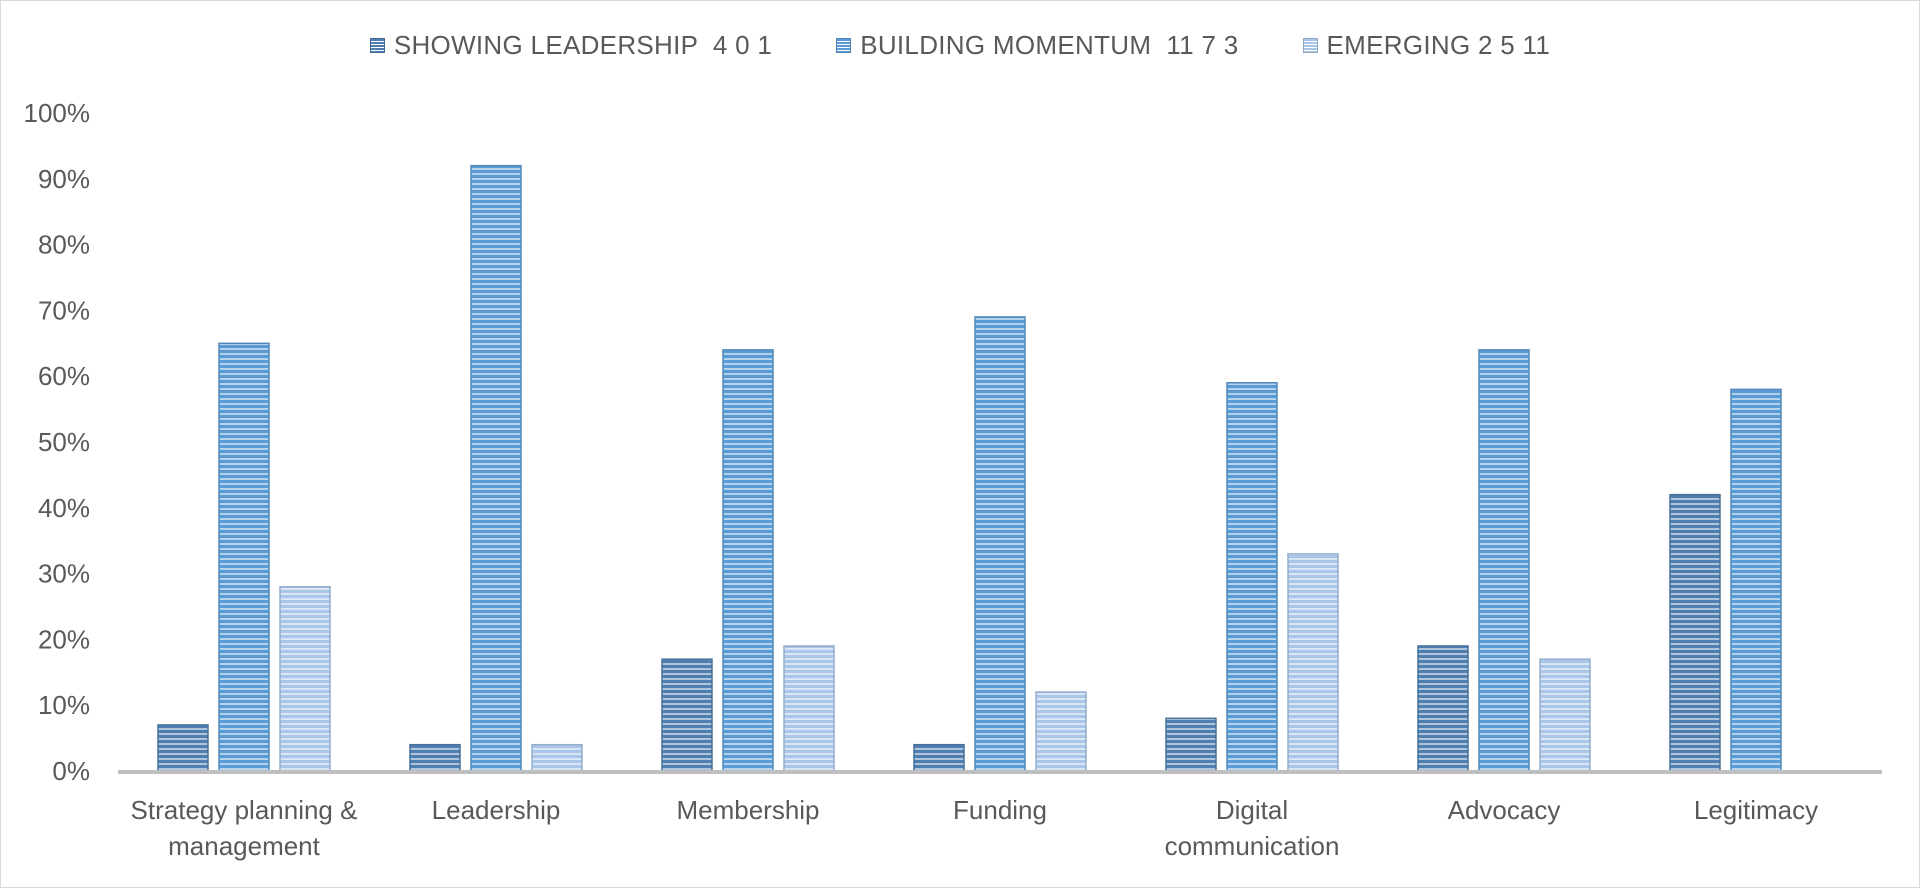  Describe the element at coordinates (583, 45) in the screenshot. I see `legend-label-showing-leadership: SHOWING LEADERSHIP 4 0 1` at that location.